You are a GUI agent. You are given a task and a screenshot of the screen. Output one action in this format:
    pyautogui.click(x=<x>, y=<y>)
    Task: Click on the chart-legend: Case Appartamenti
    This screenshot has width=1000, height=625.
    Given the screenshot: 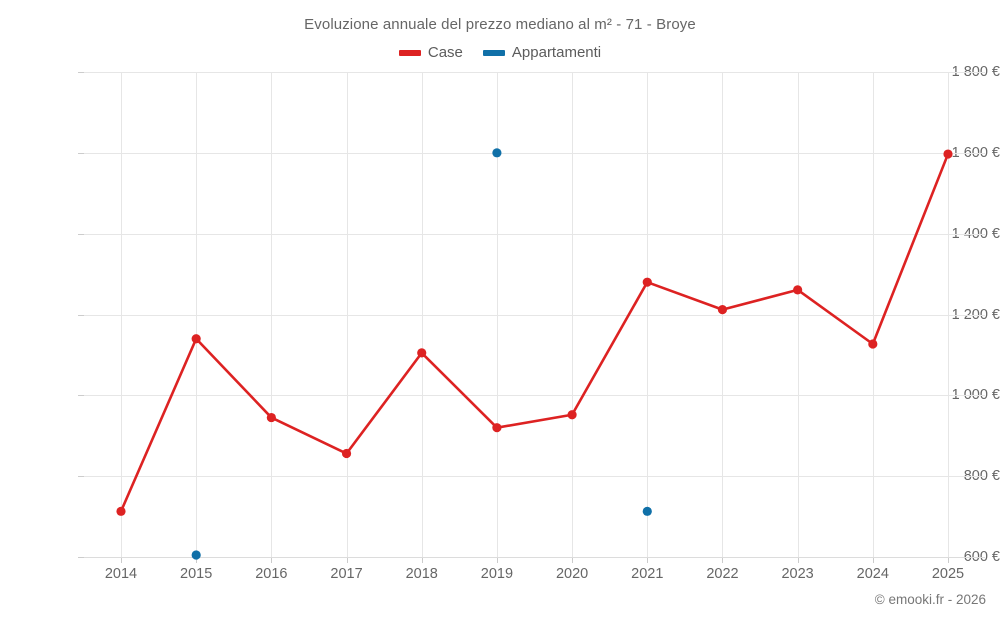 What is the action you would take?
    pyautogui.click(x=500, y=52)
    